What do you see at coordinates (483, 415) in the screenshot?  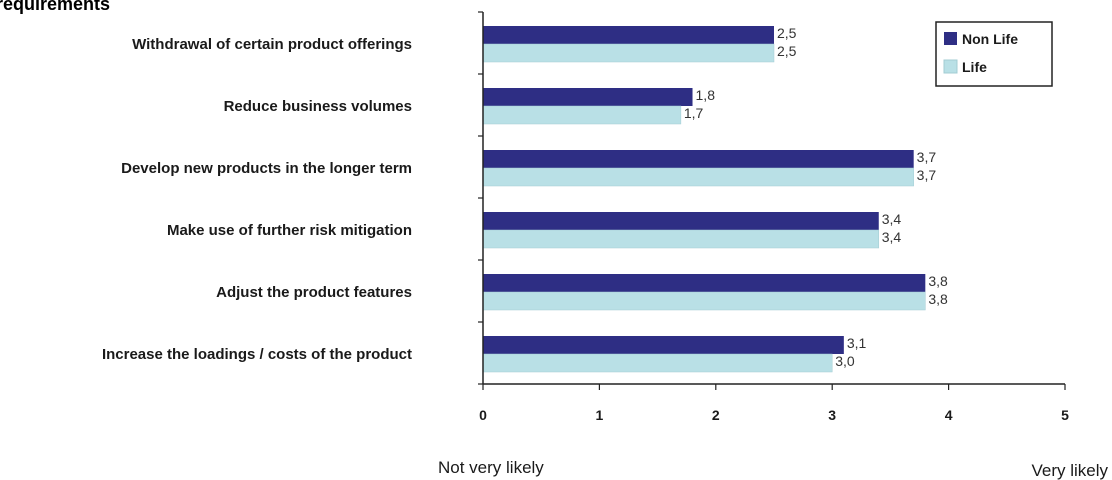 I see `x-tick-label: 0` at bounding box center [483, 415].